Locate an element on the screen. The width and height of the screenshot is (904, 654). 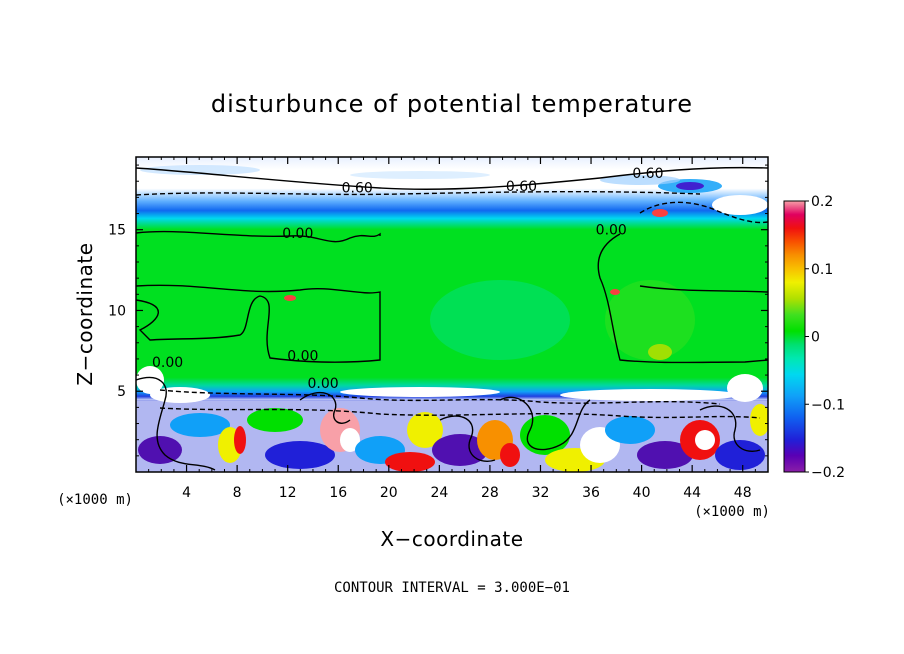
x-tick-label: 20 is located at coordinates (389, 493).